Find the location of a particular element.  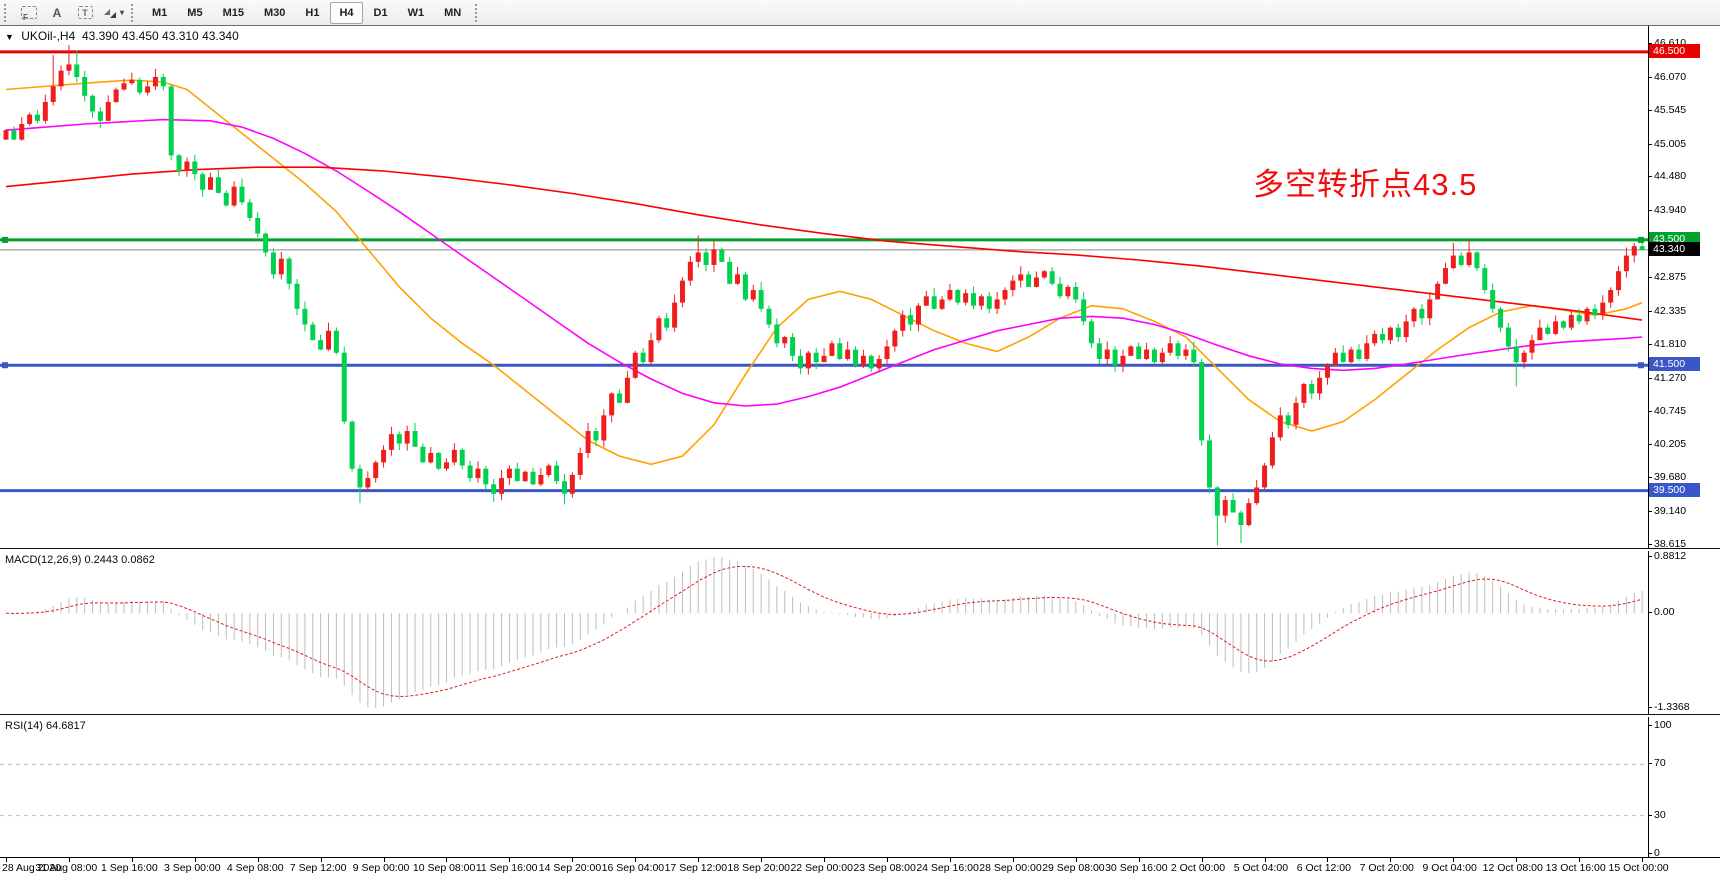

dropdown-caret-icon: ▾ is located at coordinates (122, 12).